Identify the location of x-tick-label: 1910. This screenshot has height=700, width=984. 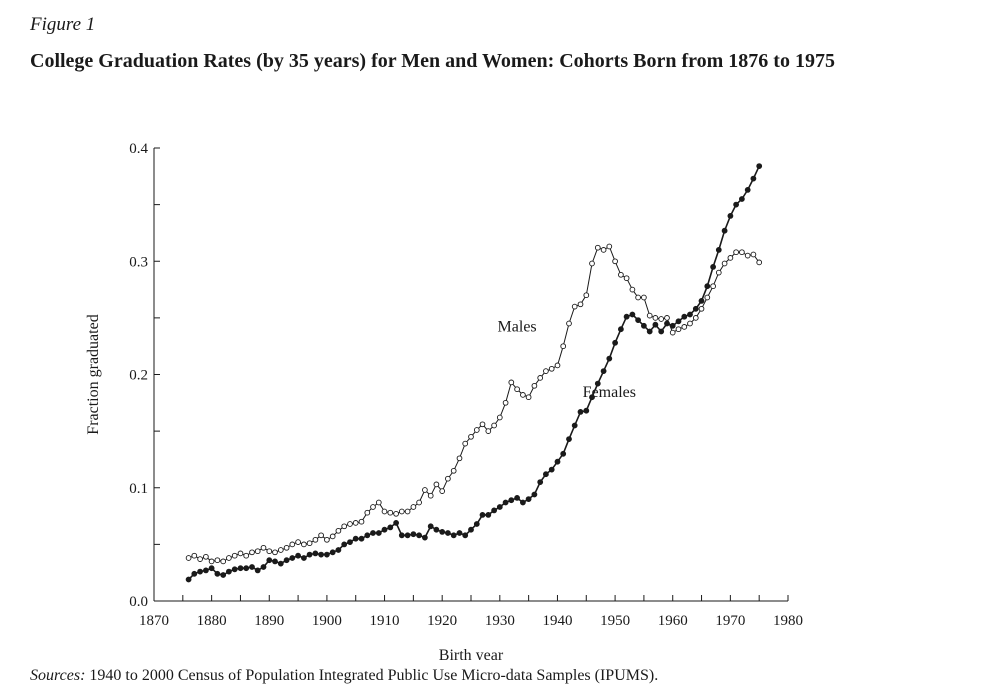
(385, 621).